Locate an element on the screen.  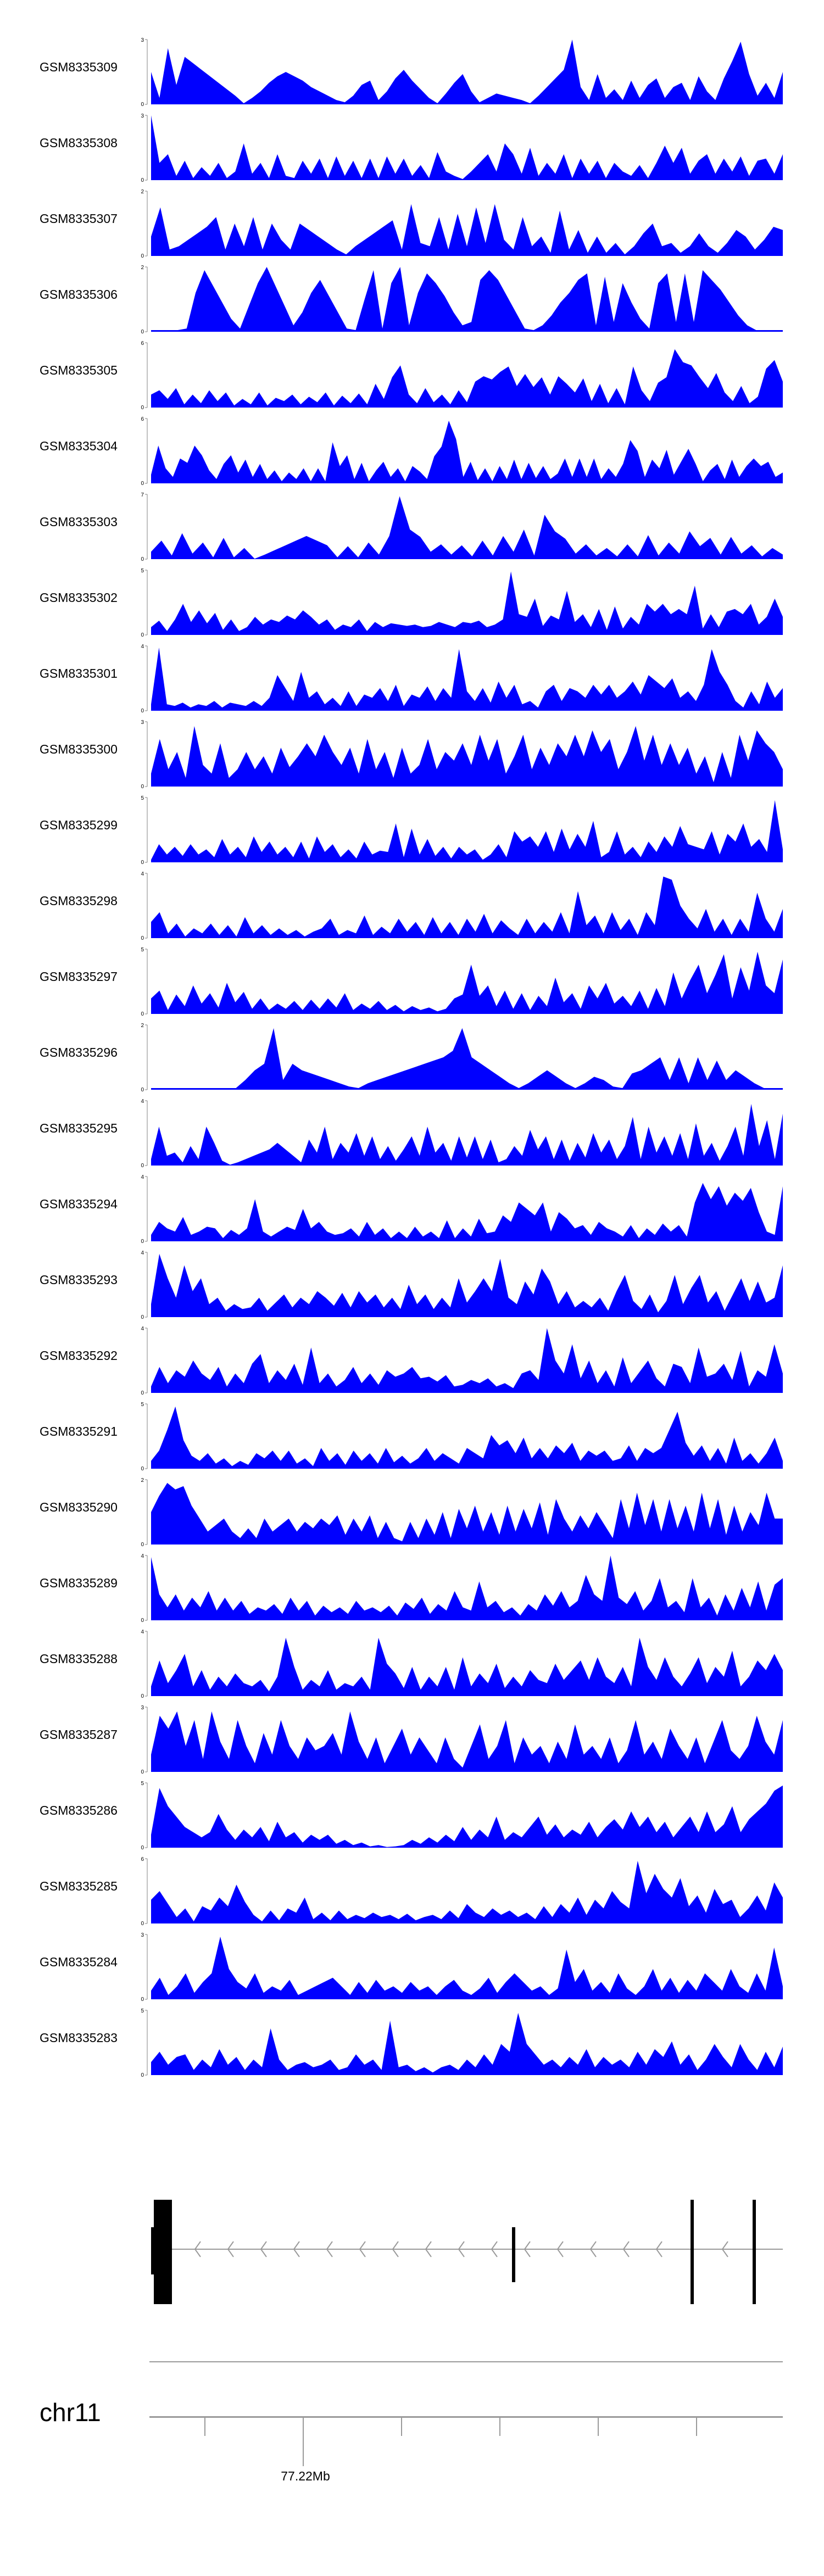
track-label: GSM8335303 is located at coordinates (79, 522).